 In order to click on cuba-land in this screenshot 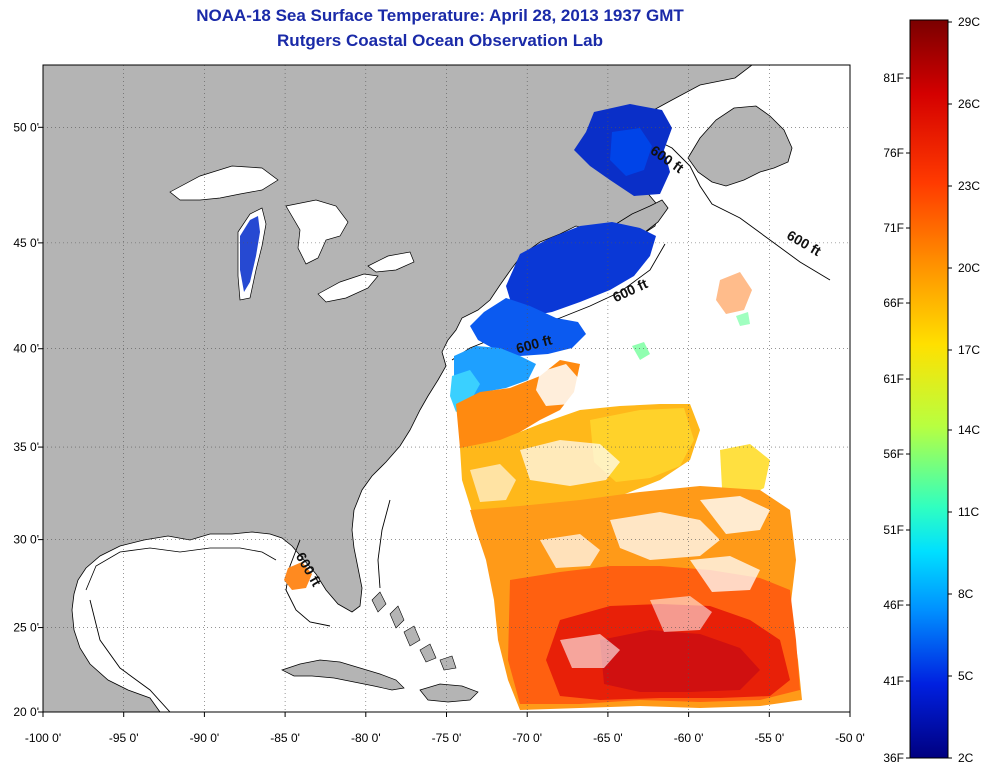, I will do `click(343, 675)`.